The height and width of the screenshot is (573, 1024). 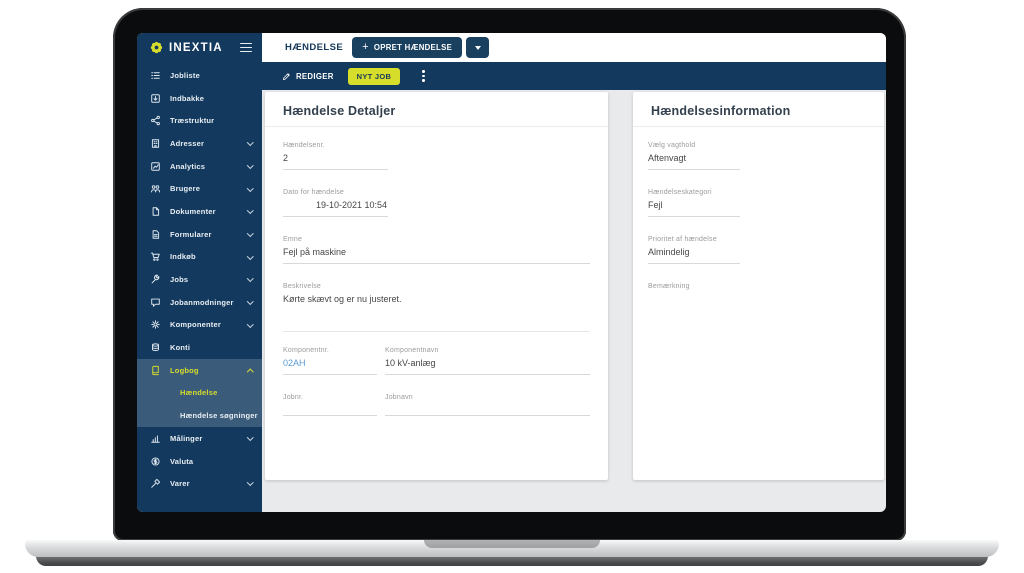 What do you see at coordinates (155, 120) in the screenshot?
I see `traestruktur-icon` at bounding box center [155, 120].